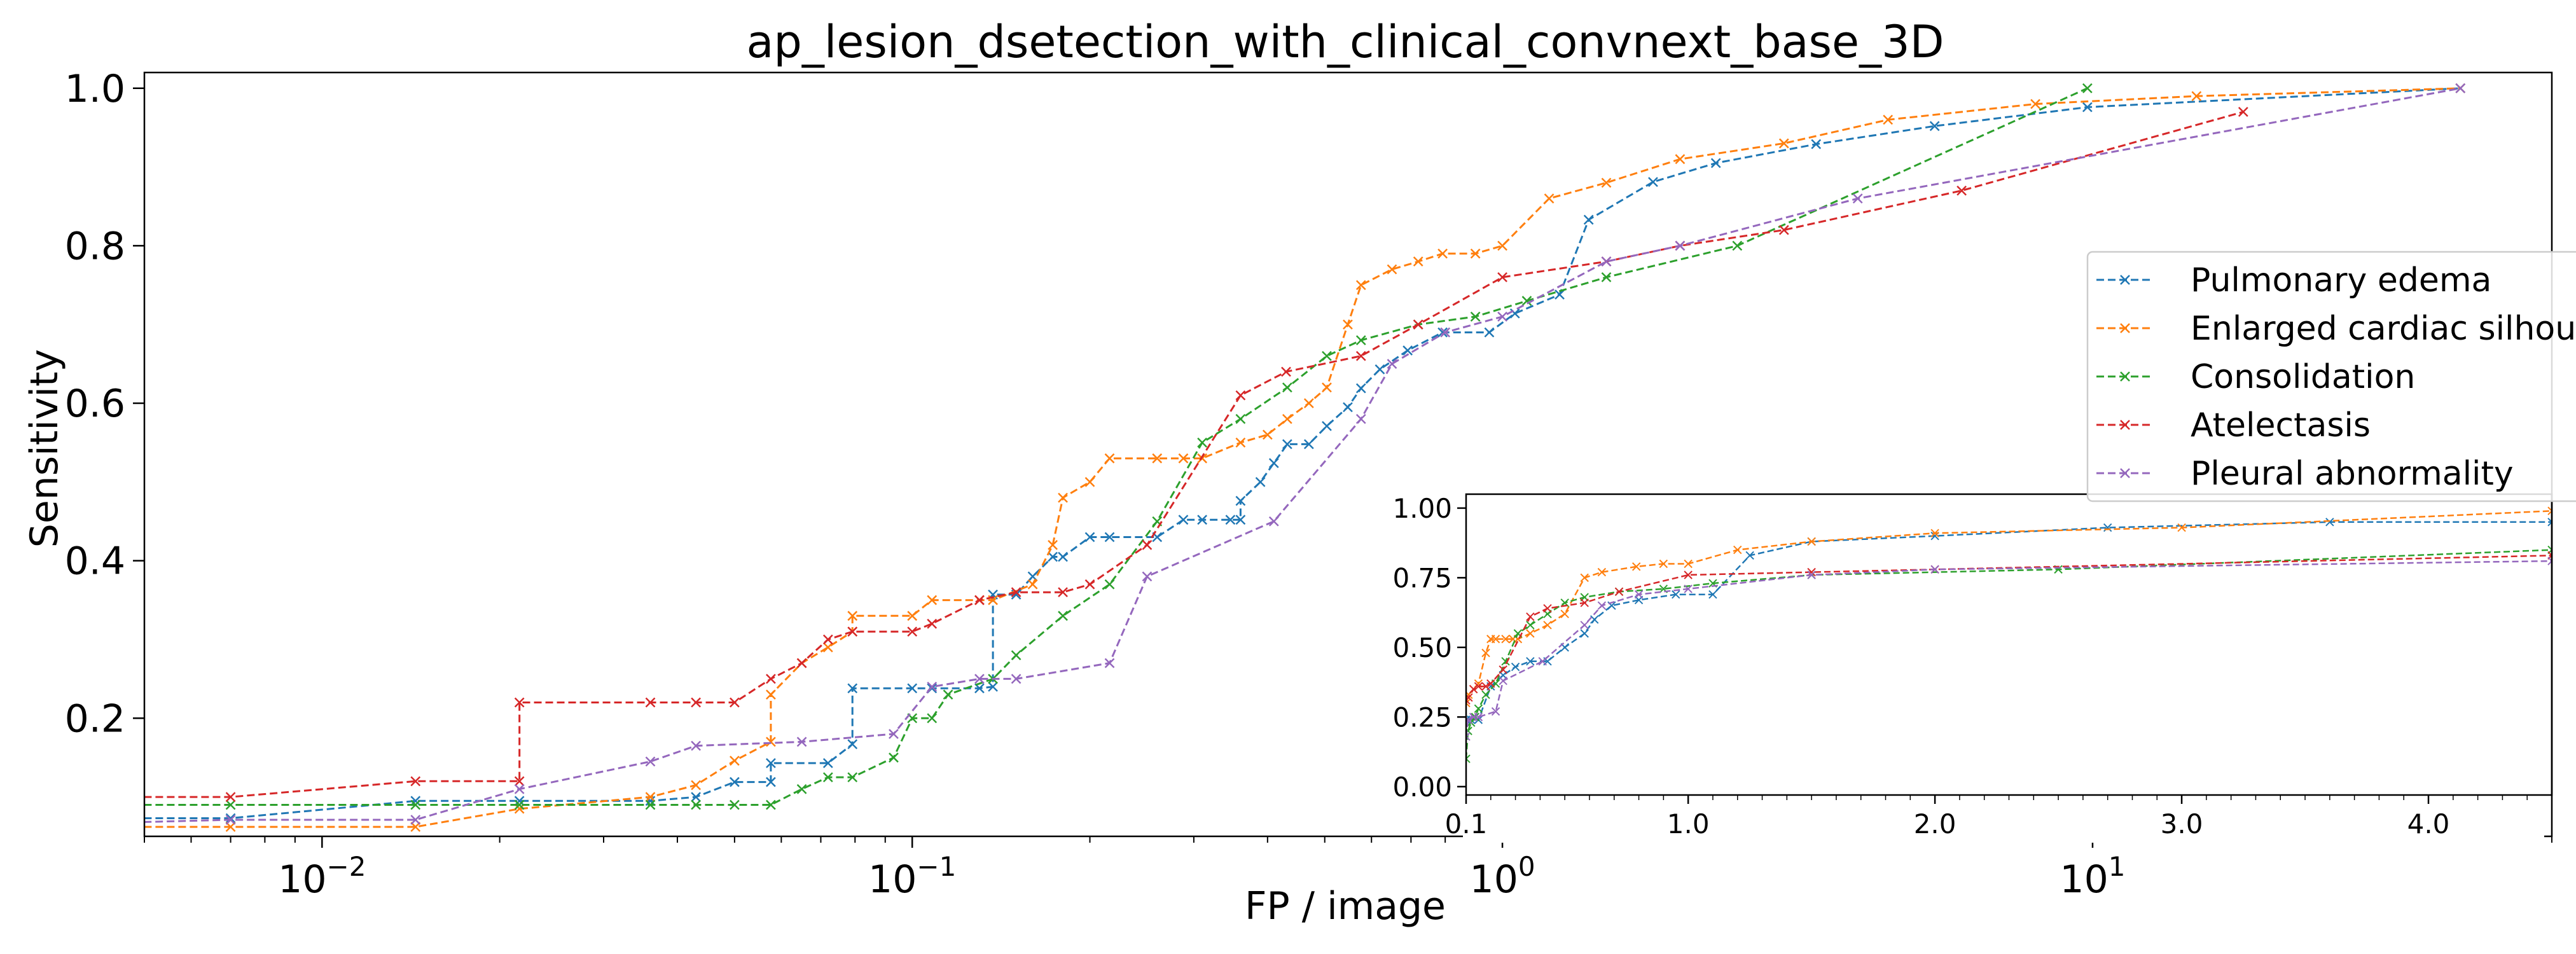 Image resolution: width=2576 pixels, height=954 pixels. Describe the element at coordinates (2305, 474) in the screenshot. I see `legend-item-pleural-abnormality: Pleural abnormality` at that location.